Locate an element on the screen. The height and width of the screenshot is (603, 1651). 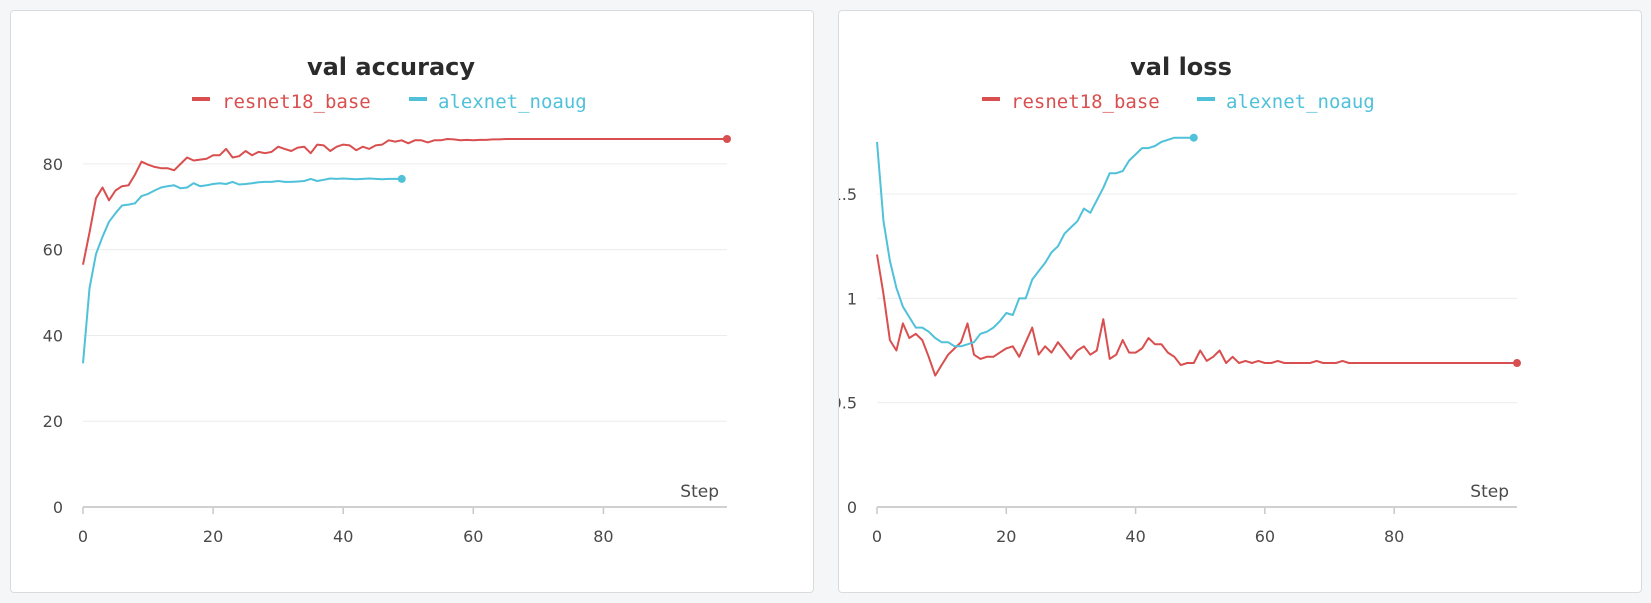
series-lines is located at coordinates (406, 249).